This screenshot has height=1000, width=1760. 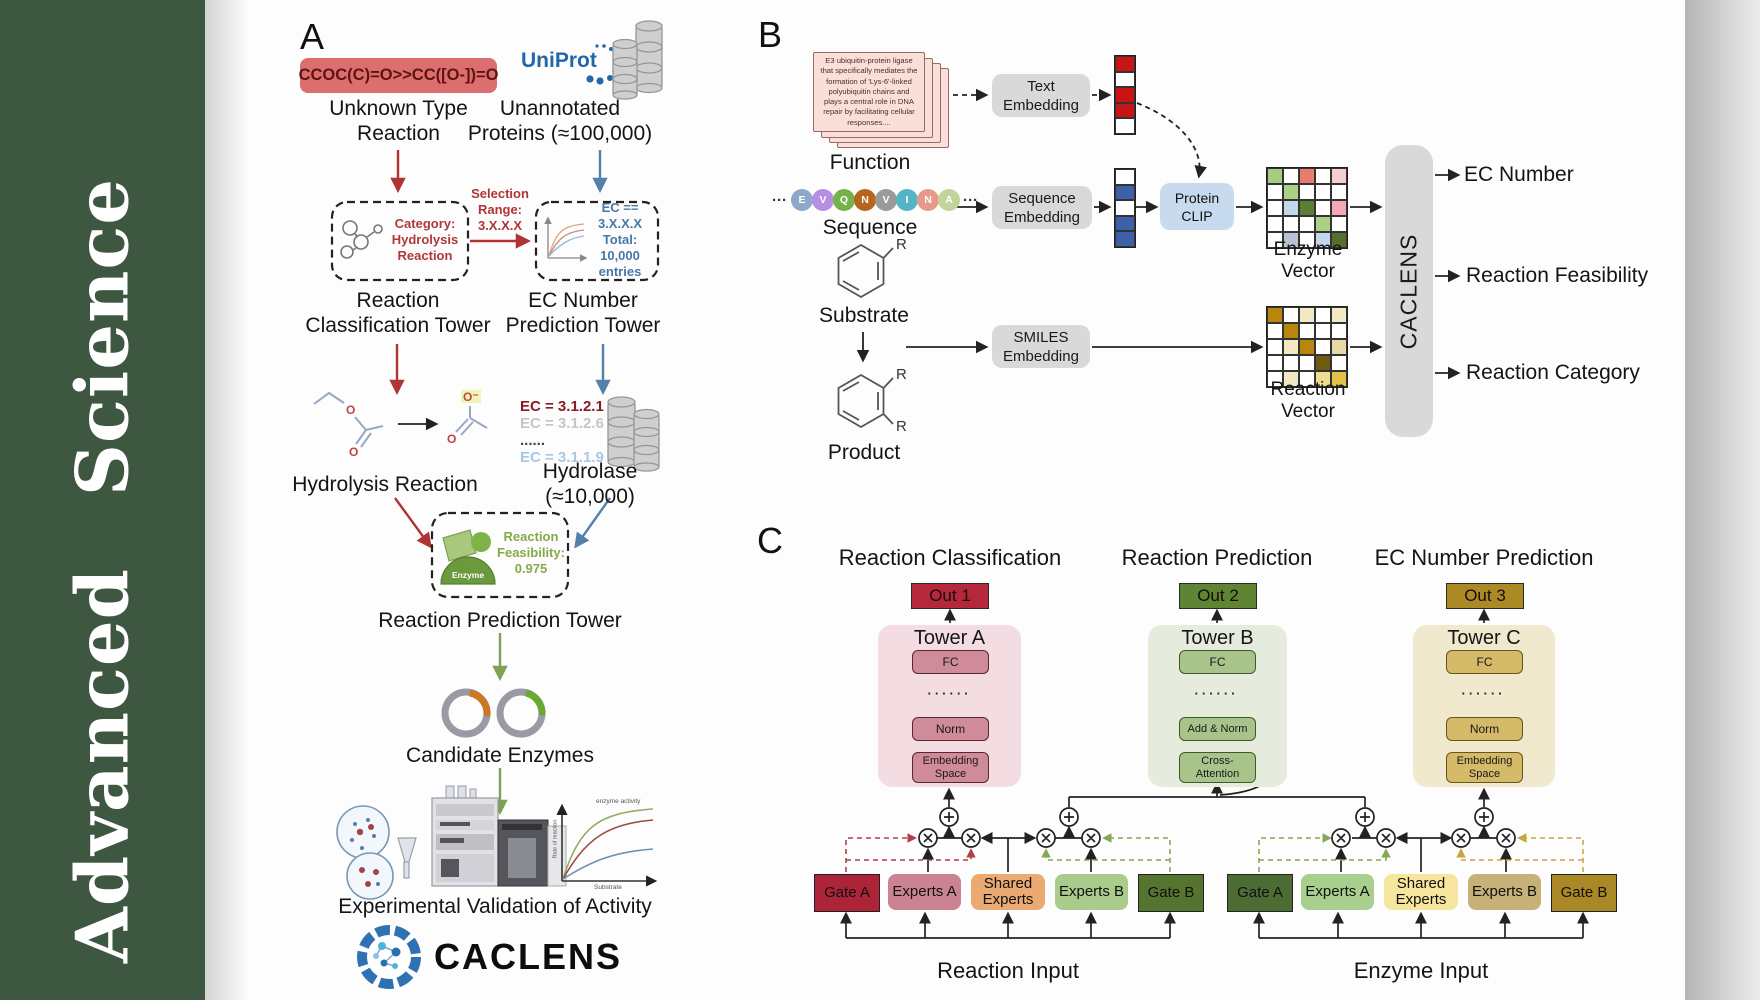 What do you see at coordinates (1214, 852) in the screenshot?
I see `gate-feedback-lines` at bounding box center [1214, 852].